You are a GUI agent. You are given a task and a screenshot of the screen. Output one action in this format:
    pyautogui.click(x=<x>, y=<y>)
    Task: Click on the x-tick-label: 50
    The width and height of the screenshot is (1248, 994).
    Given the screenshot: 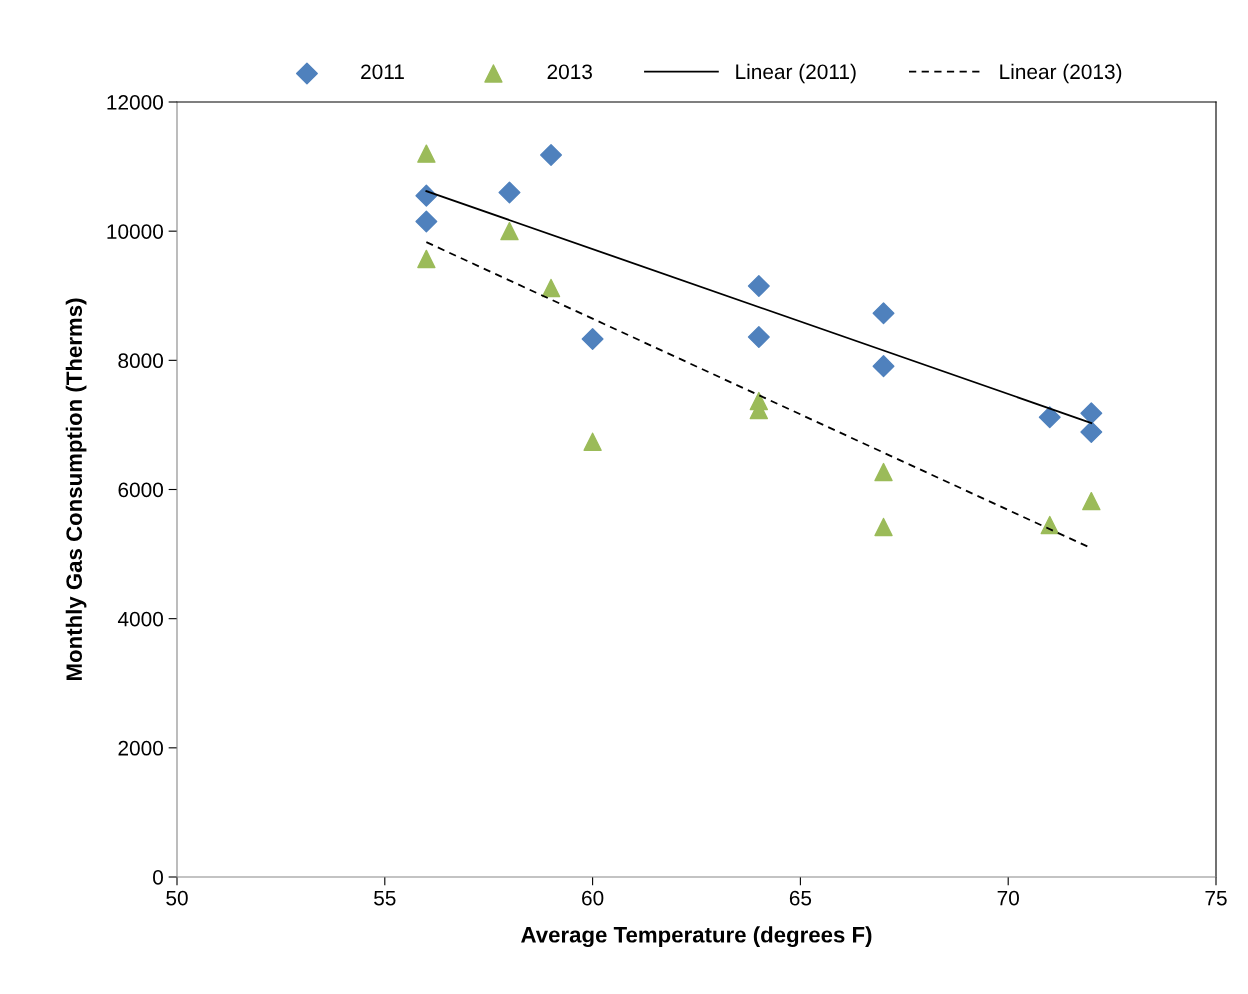 What is the action you would take?
    pyautogui.click(x=177, y=898)
    